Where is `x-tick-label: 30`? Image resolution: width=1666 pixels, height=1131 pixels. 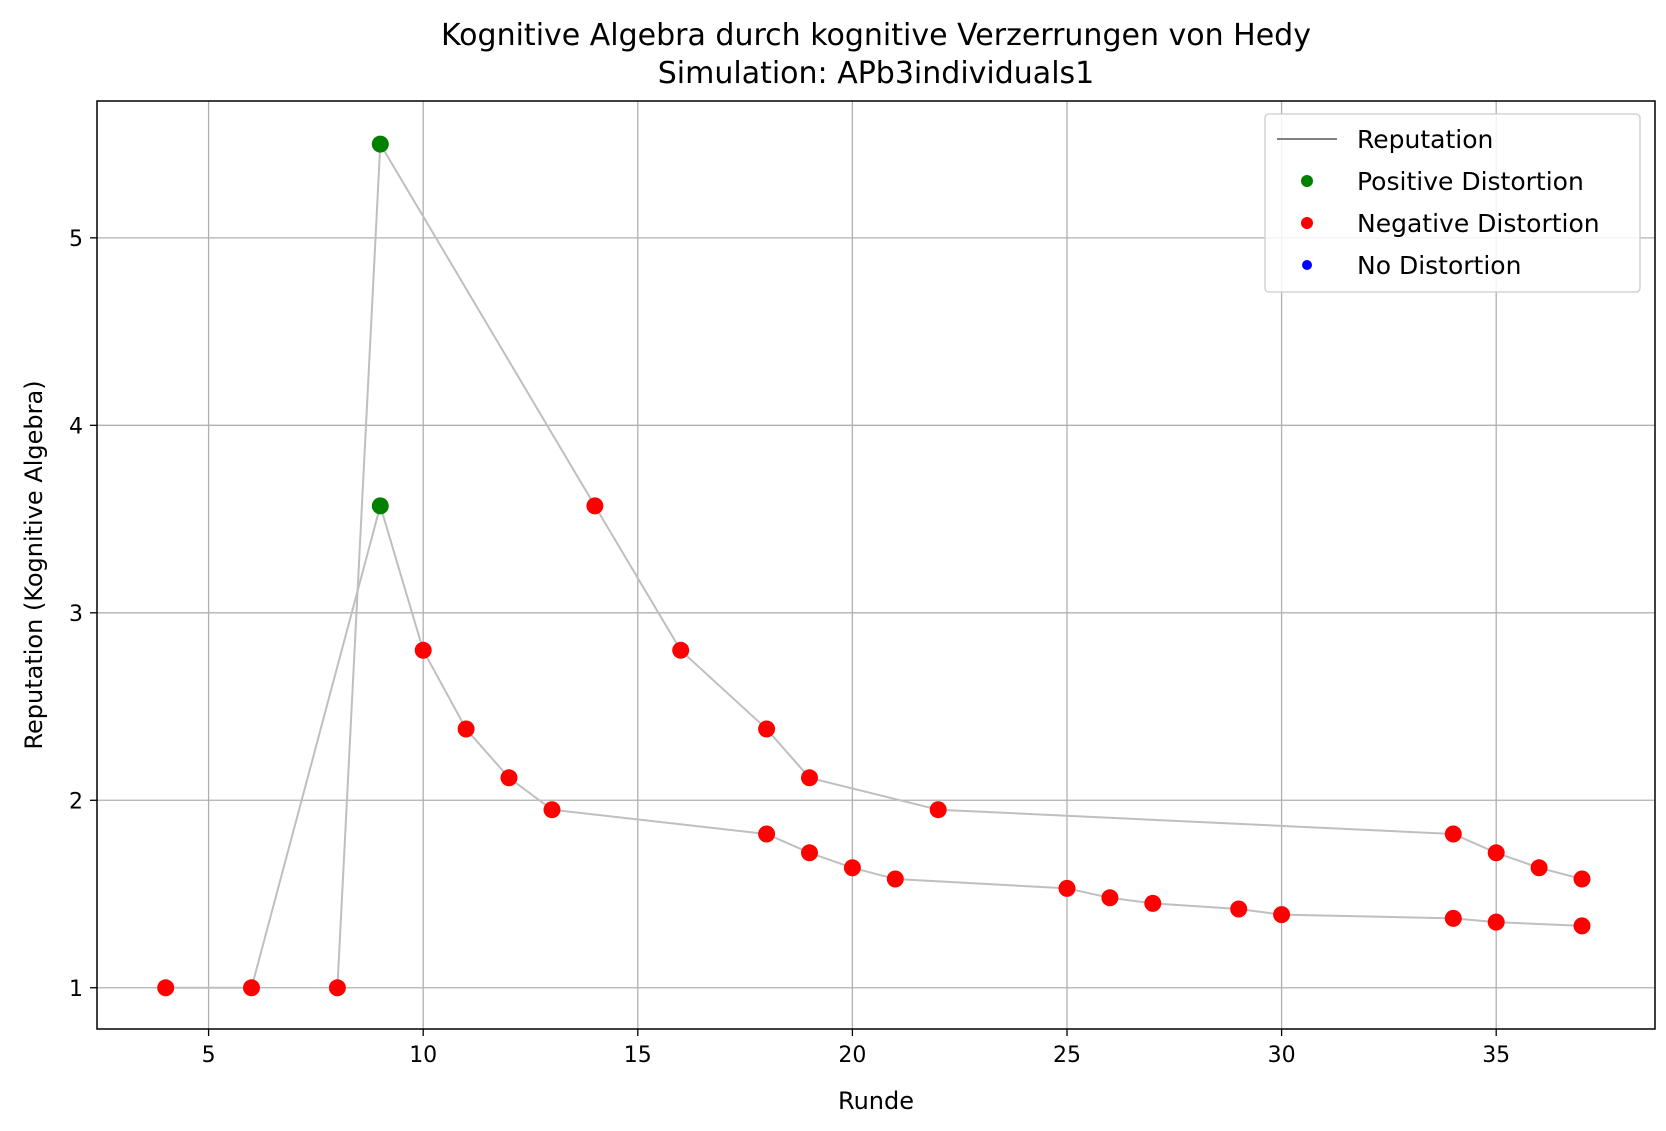
x-tick-label: 30 is located at coordinates (1282, 1055).